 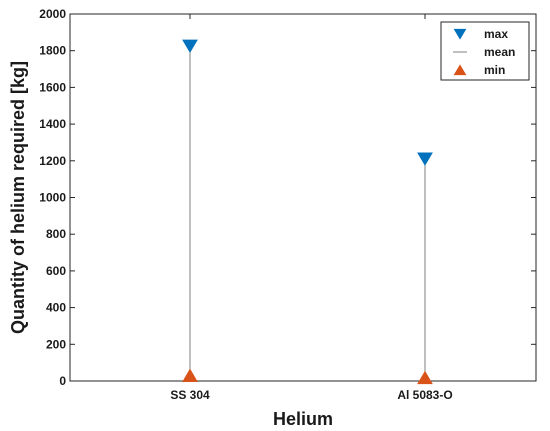 I want to click on y-tick-label: 800, so click(x=56, y=234).